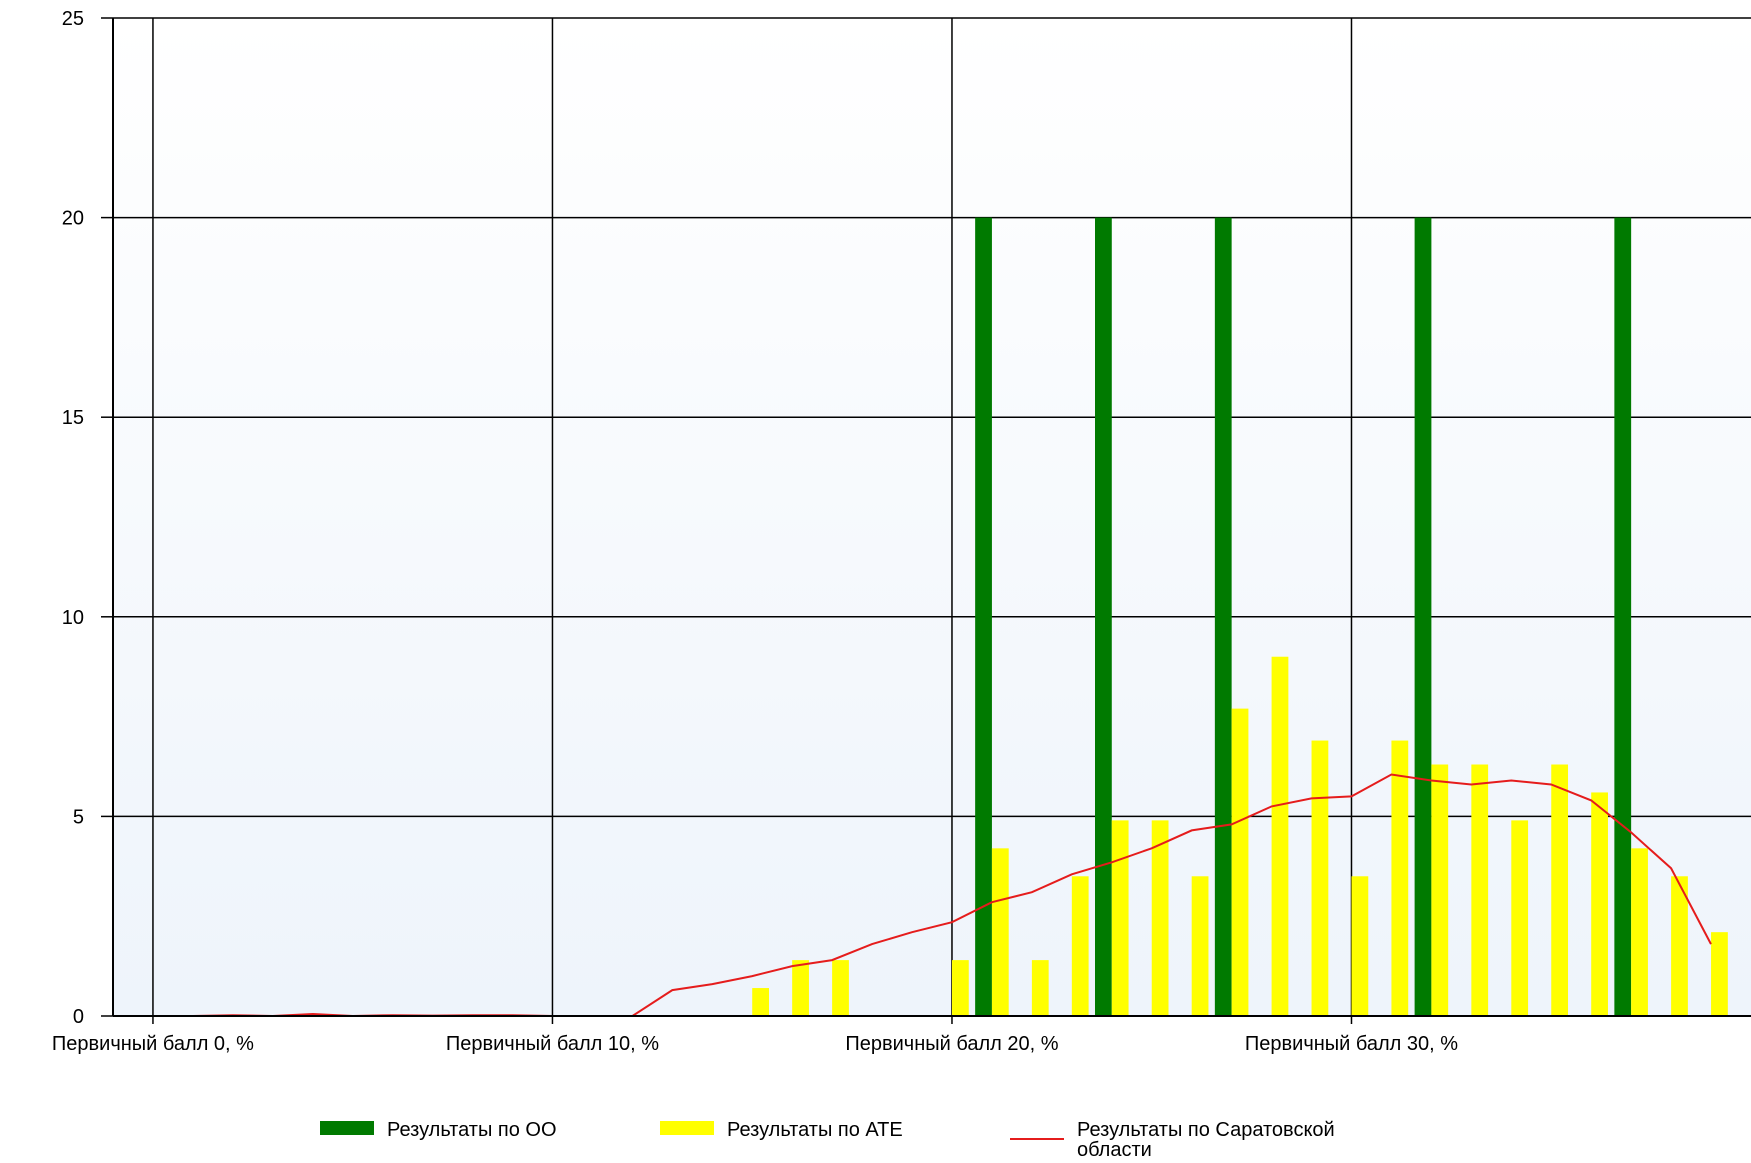 This screenshot has height=1163, width=1751. Describe the element at coordinates (1206, 1130) in the screenshot. I see `legend-label-region-line1: Результаты по Саратовской` at that location.